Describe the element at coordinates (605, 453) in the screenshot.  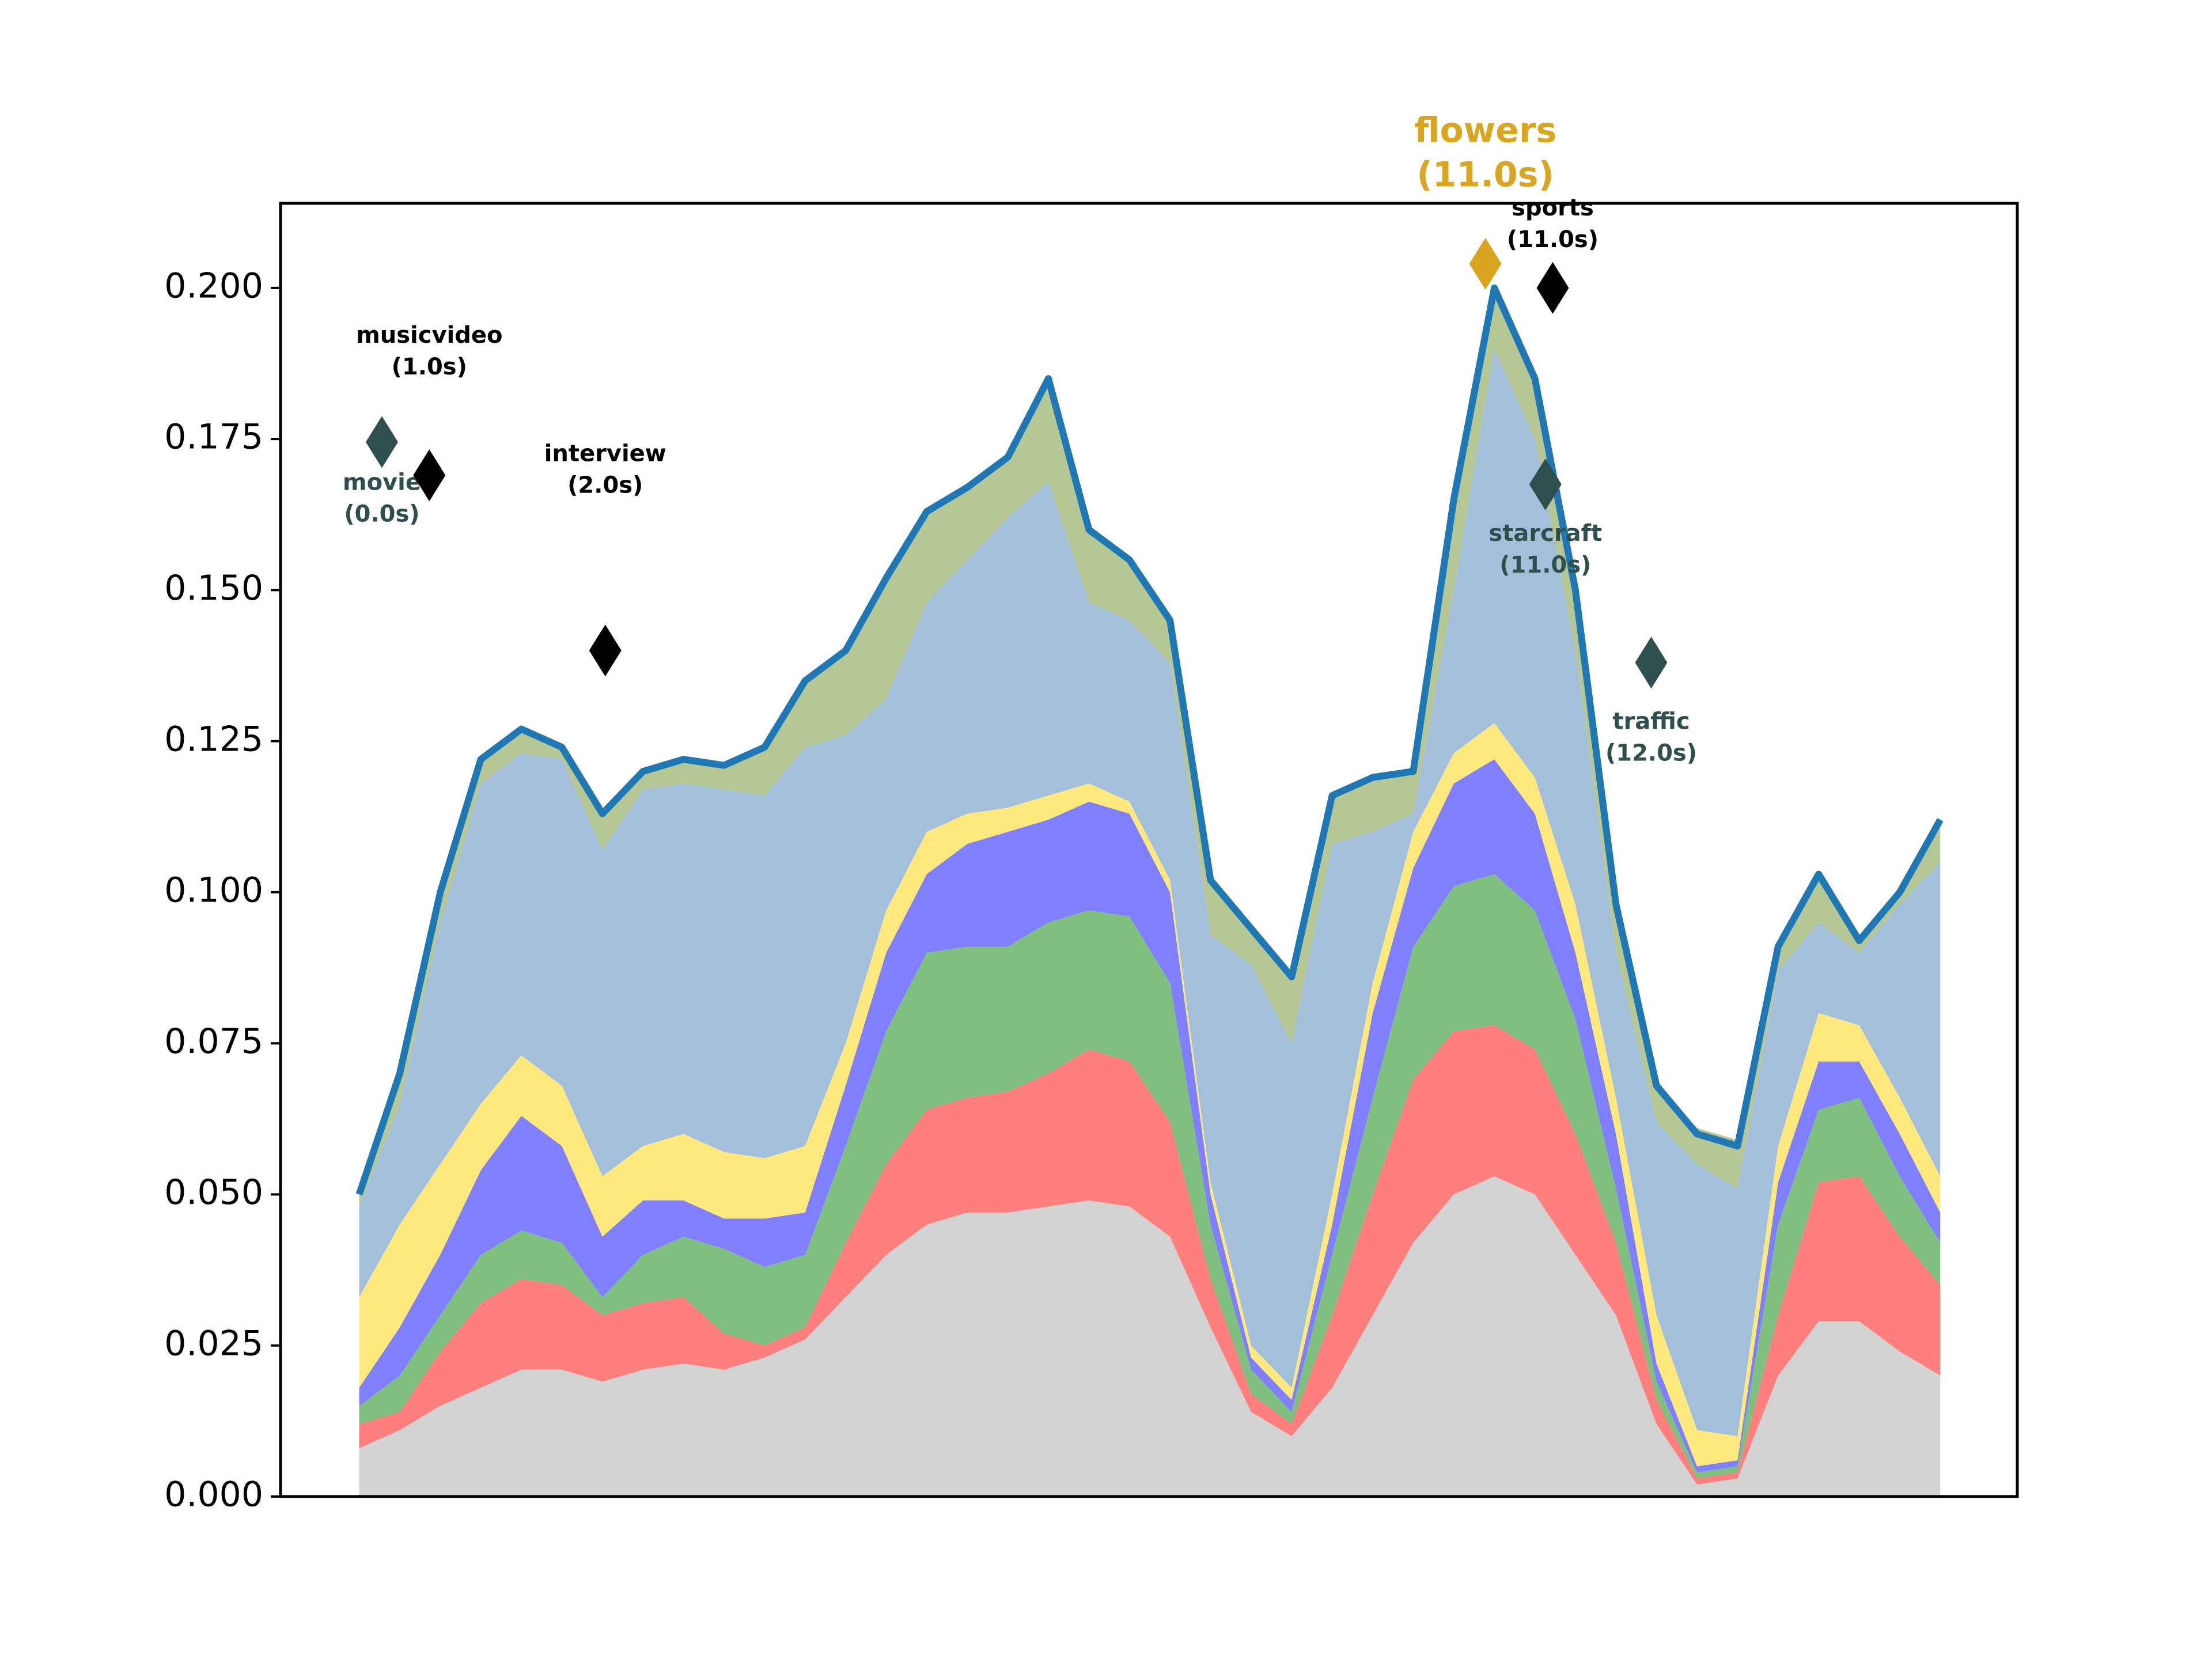
I see `annotation-label: interview` at that location.